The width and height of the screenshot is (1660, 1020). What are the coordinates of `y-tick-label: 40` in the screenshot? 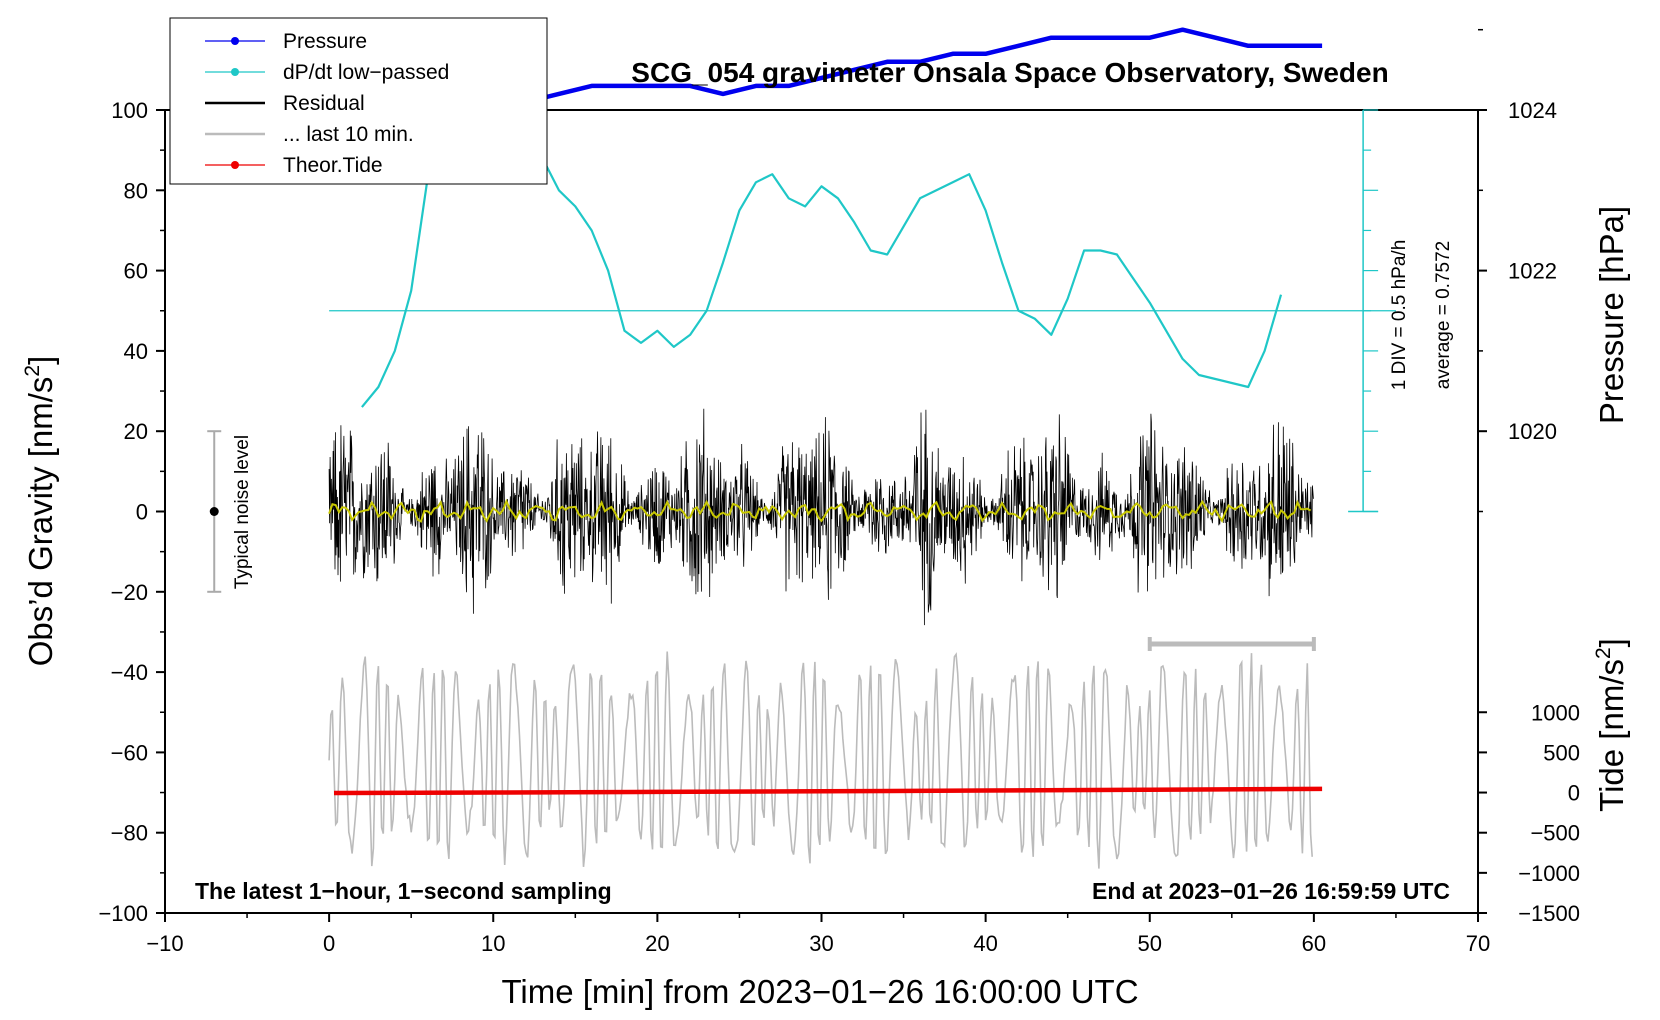 It's located at (136, 351).